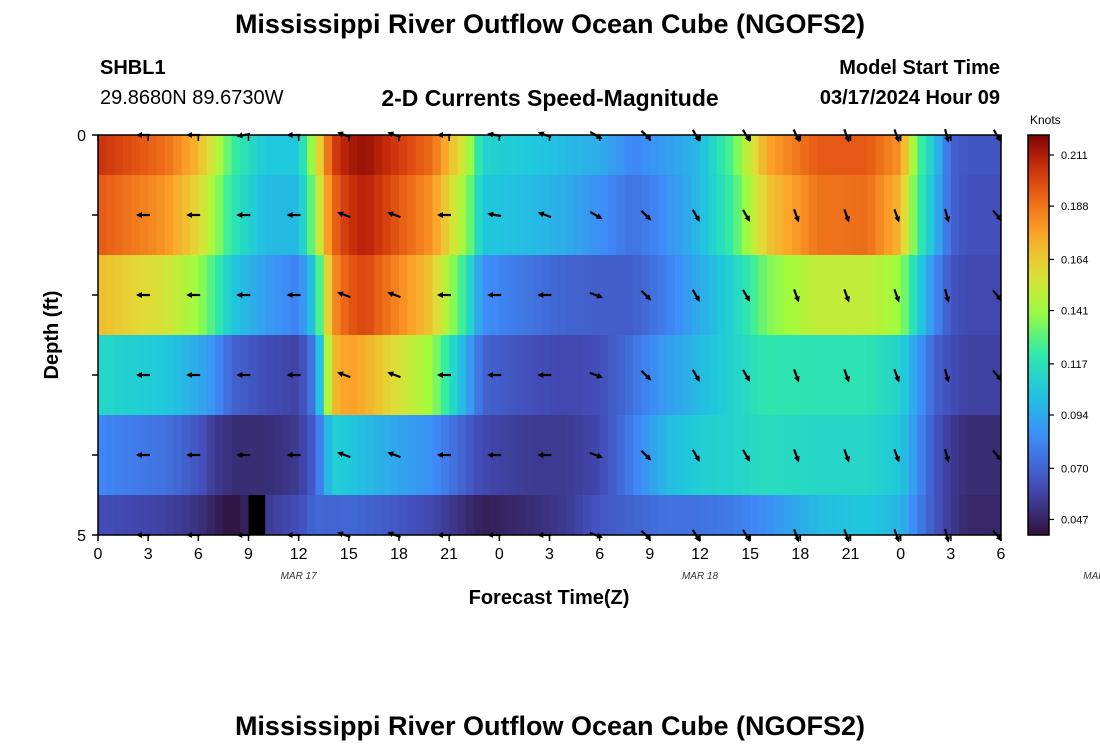  I want to click on x-tick-label: 0, so click(98, 554).